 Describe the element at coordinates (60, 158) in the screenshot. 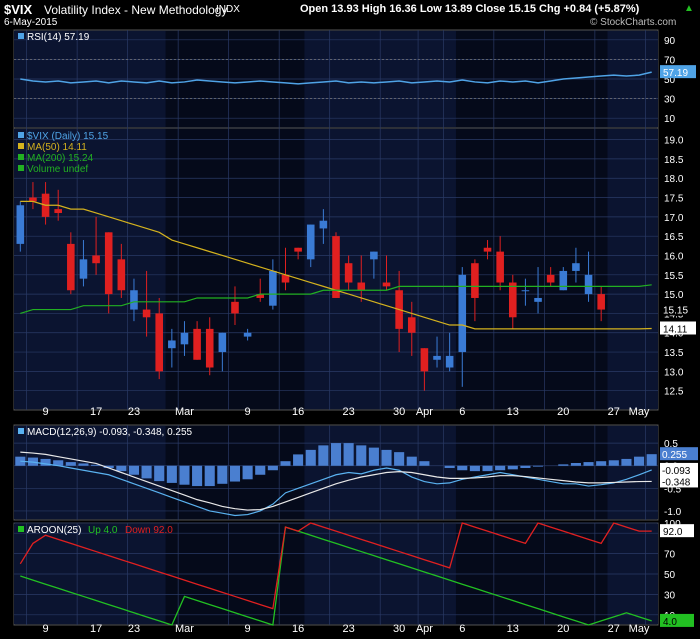

I see `price-legend-item: MA(200) 15.24` at that location.